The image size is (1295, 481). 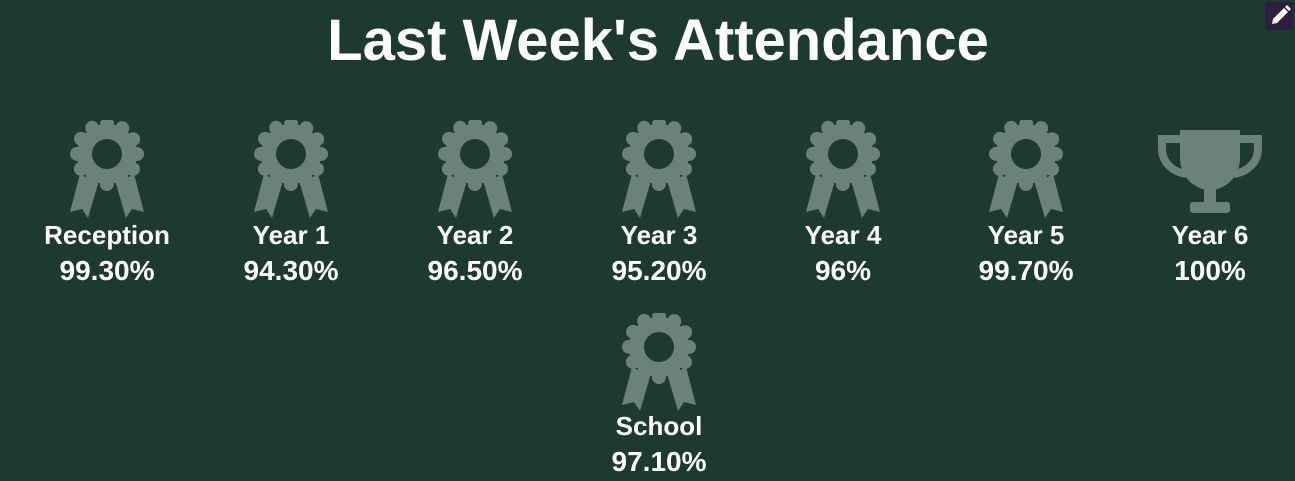 What do you see at coordinates (475, 270) in the screenshot?
I see `attendance-value: 96.50%` at bounding box center [475, 270].